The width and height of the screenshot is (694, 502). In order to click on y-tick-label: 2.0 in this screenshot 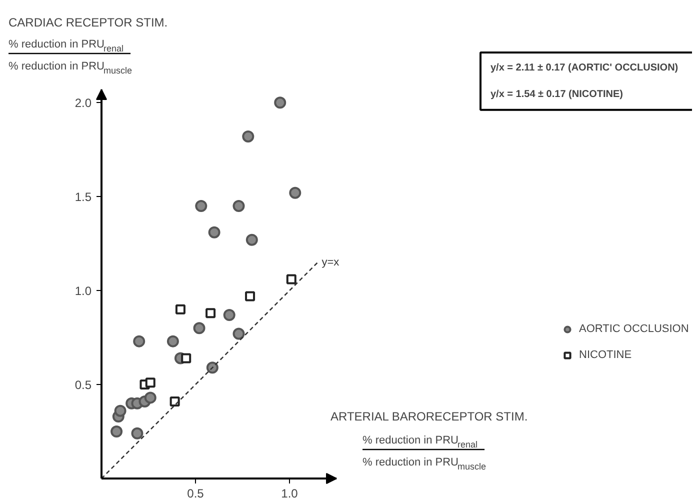, I will do `click(83, 103)`.